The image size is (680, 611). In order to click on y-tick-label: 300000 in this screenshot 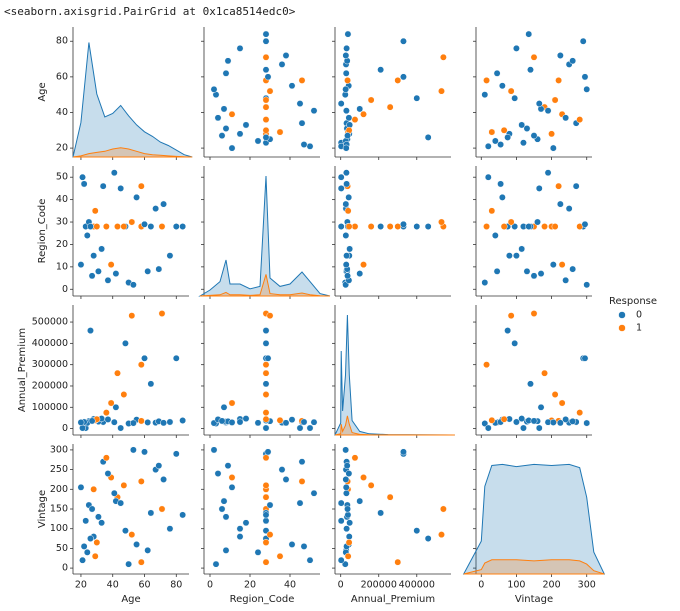, I will do `click(50, 364)`.